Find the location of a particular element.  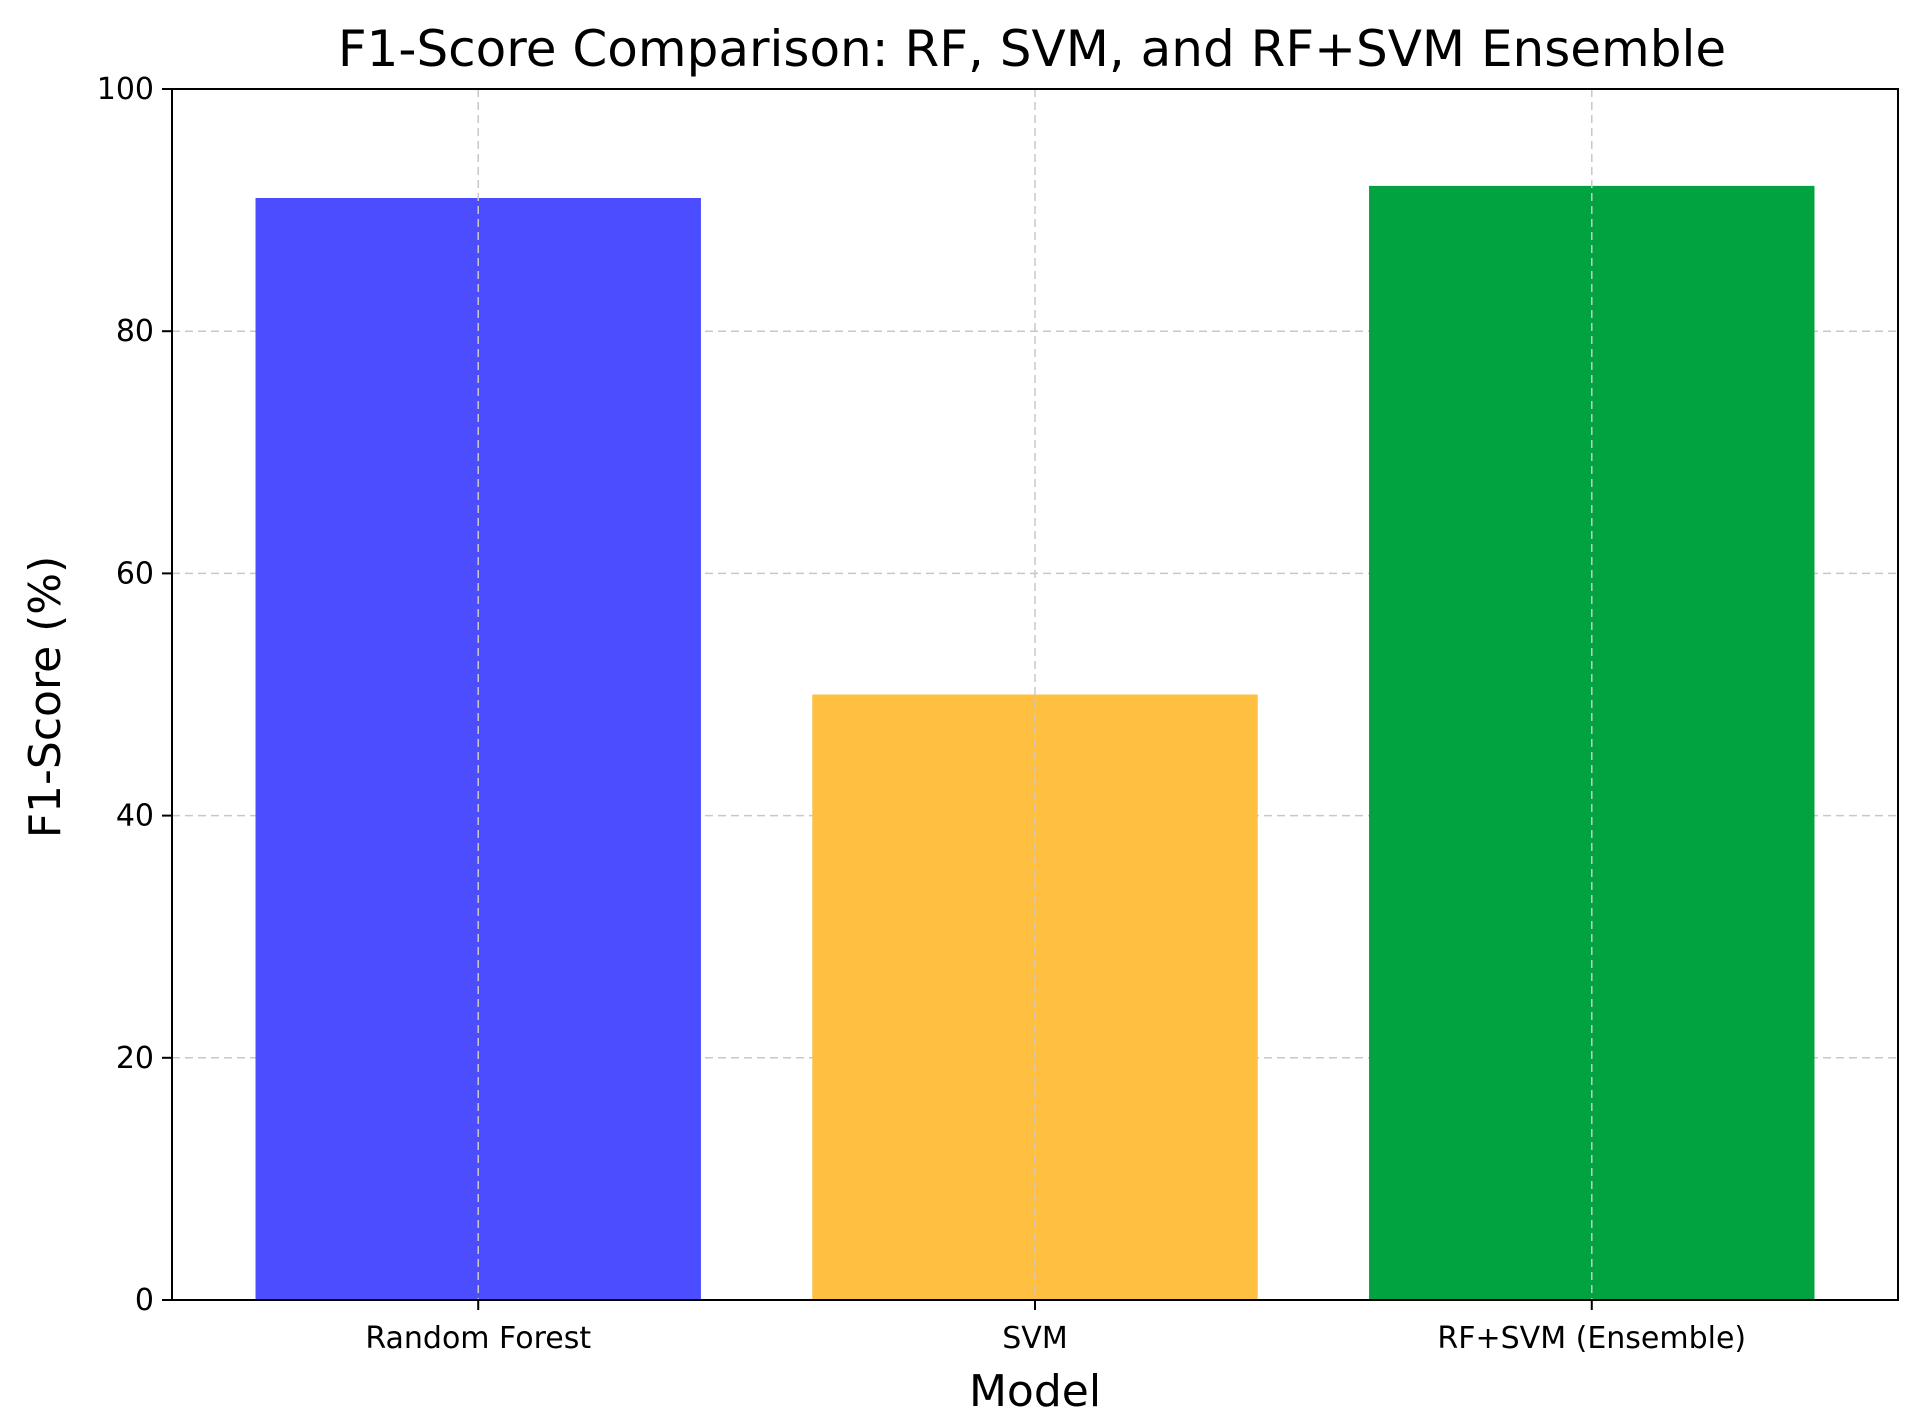

y-axis-label: F1-Score (%) is located at coordinates (45, 697).